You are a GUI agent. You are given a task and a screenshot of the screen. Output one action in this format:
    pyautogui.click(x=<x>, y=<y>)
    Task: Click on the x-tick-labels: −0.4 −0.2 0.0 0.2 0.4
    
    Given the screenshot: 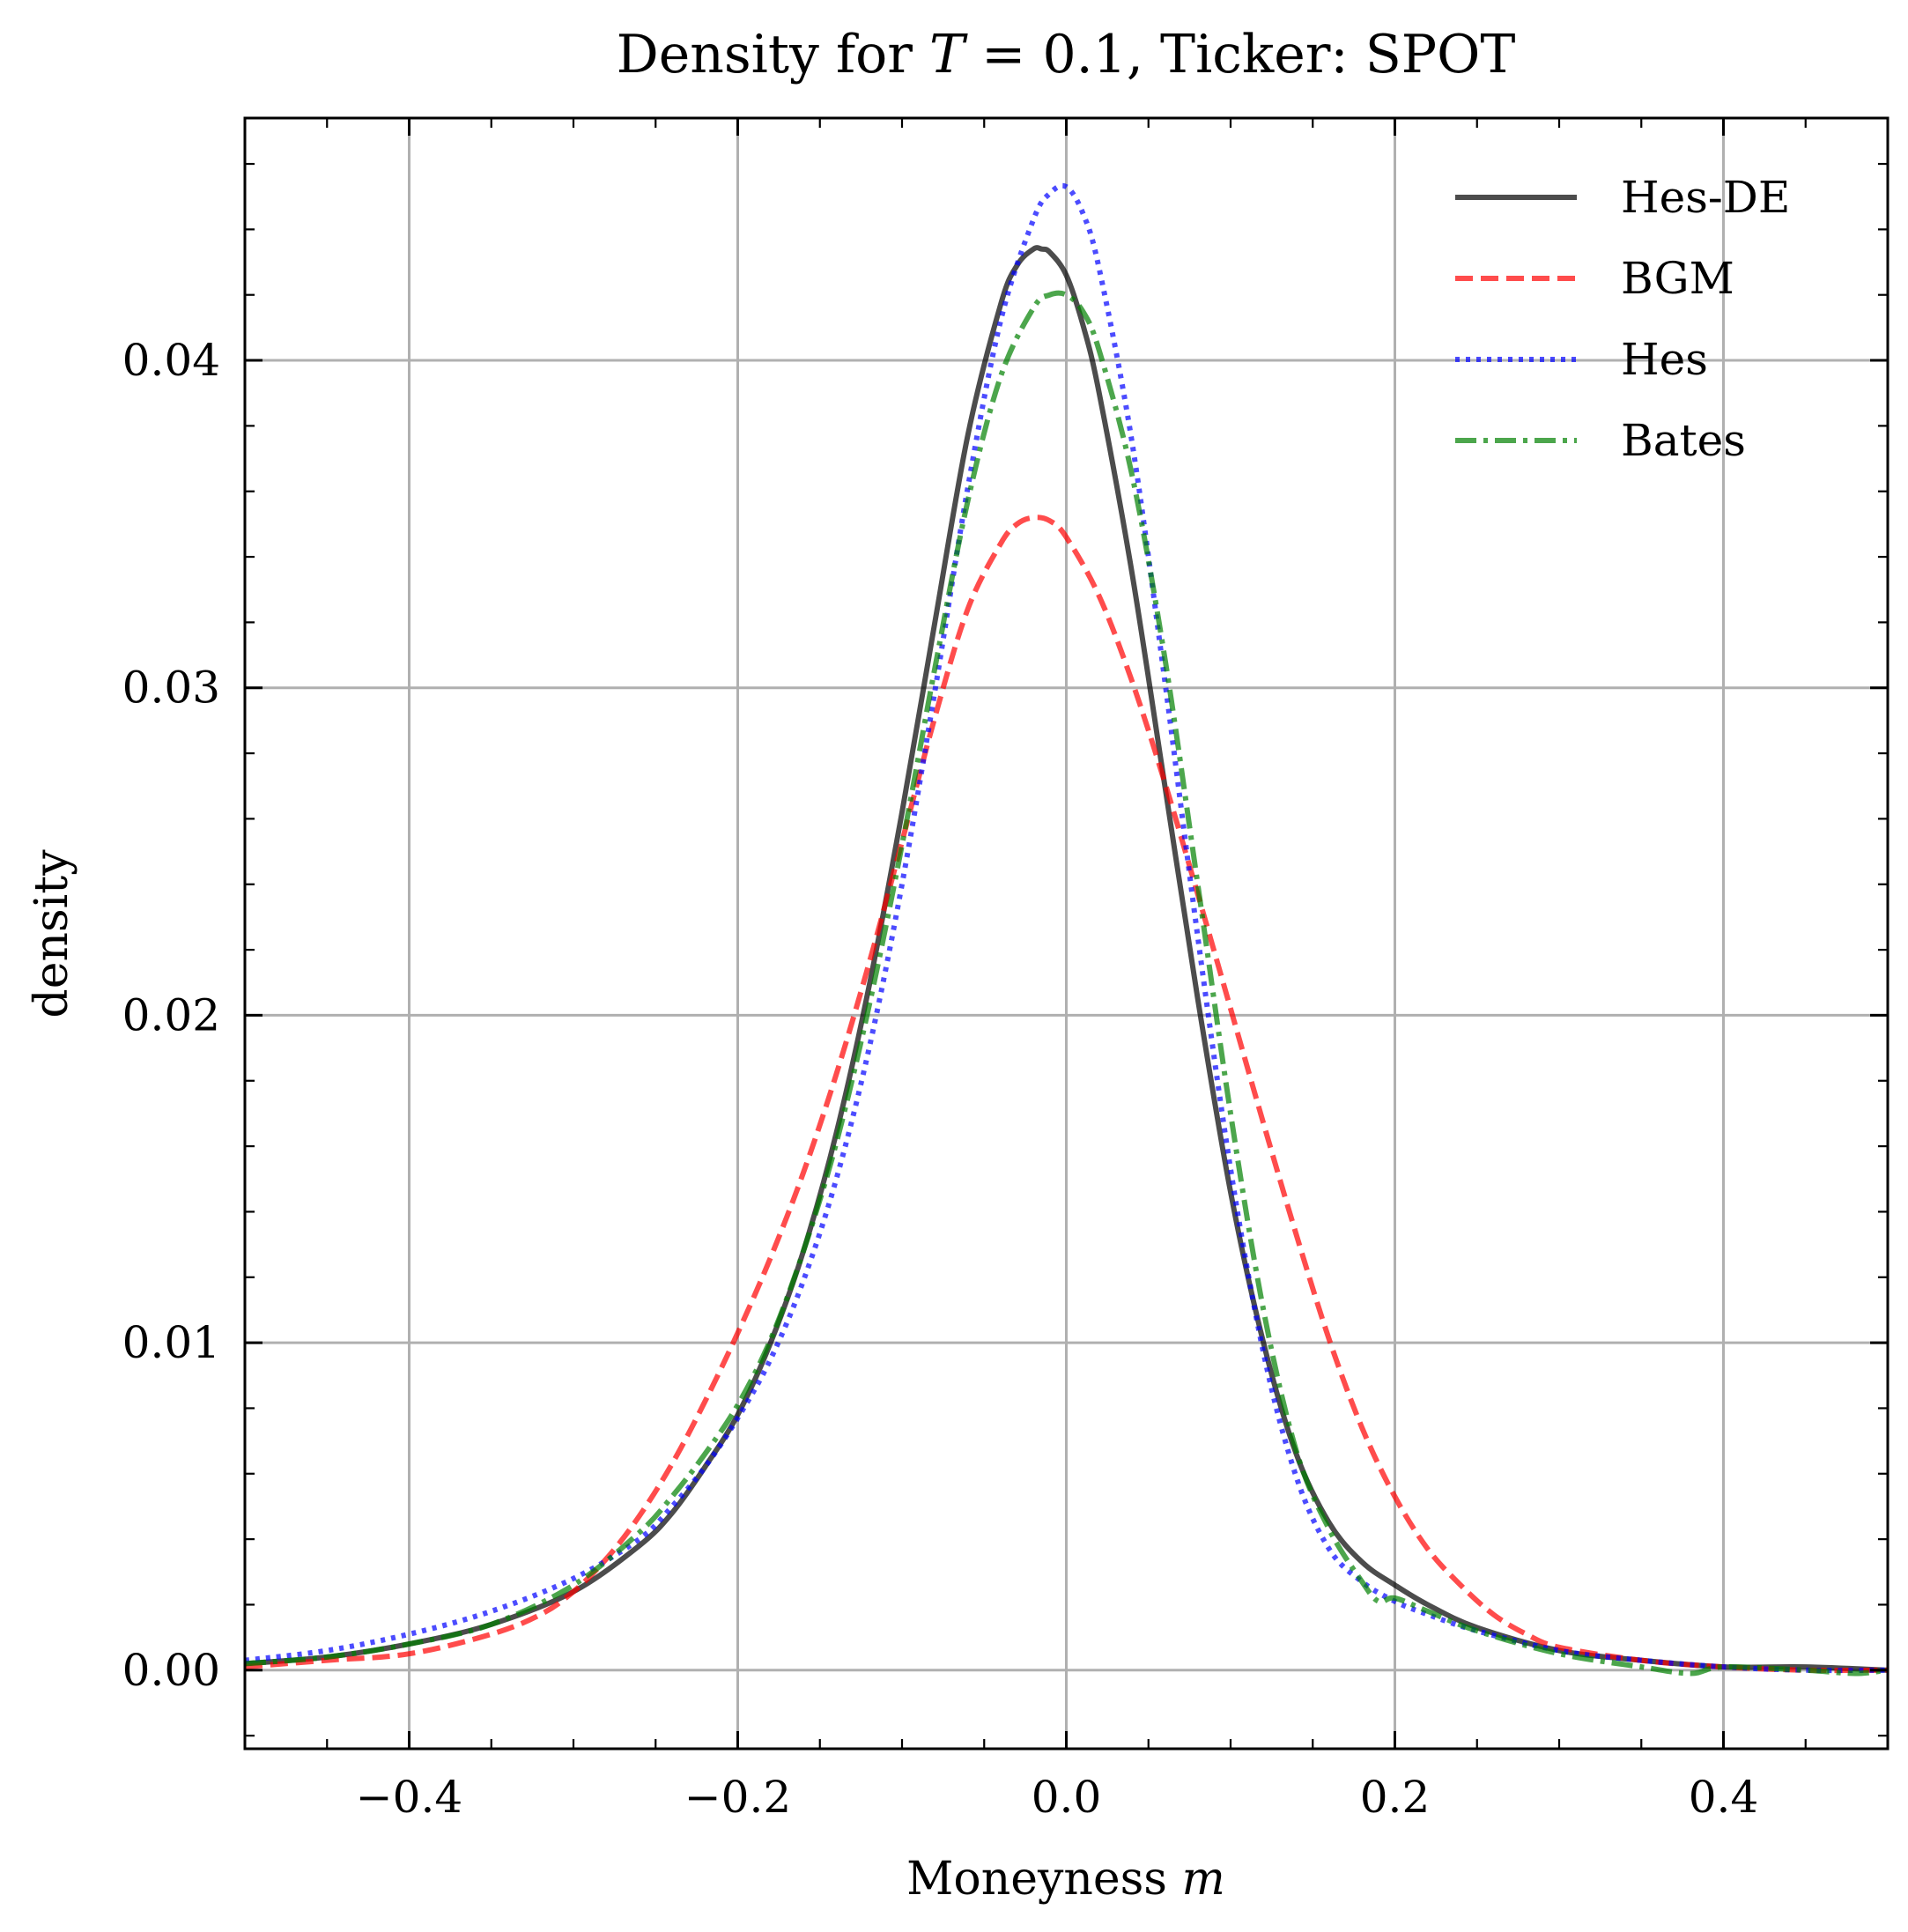 What is the action you would take?
    pyautogui.click(x=1057, y=1797)
    